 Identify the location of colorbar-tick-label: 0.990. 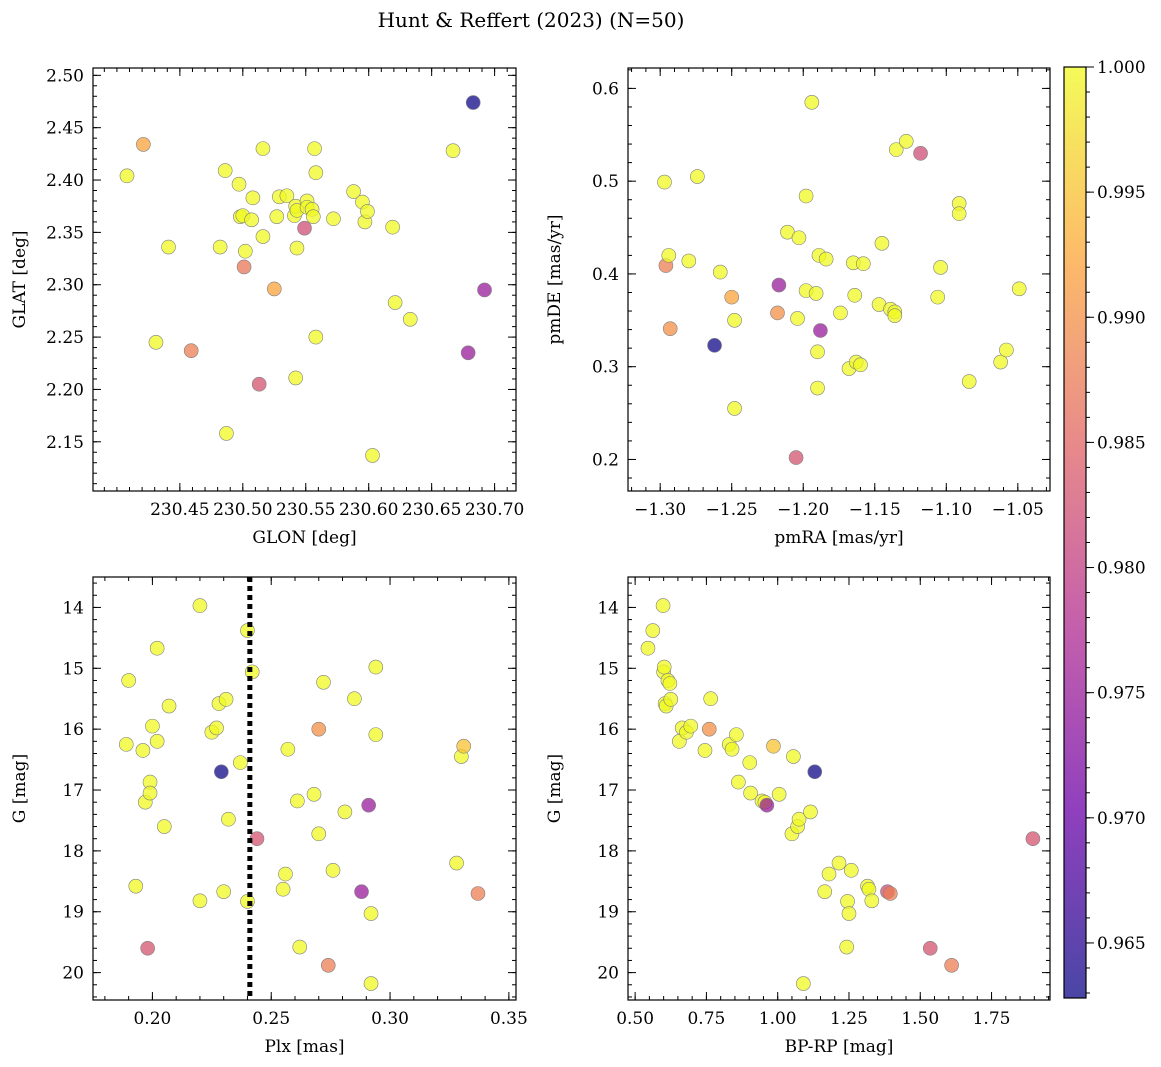
(1121, 318).